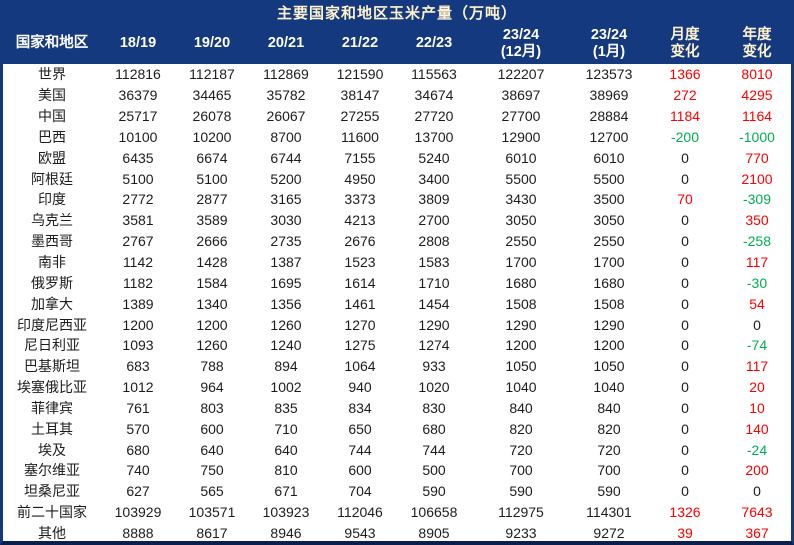 Image resolution: width=794 pixels, height=545 pixels. Describe the element at coordinates (521, 116) in the screenshot. I see `production-value: 27700` at that location.